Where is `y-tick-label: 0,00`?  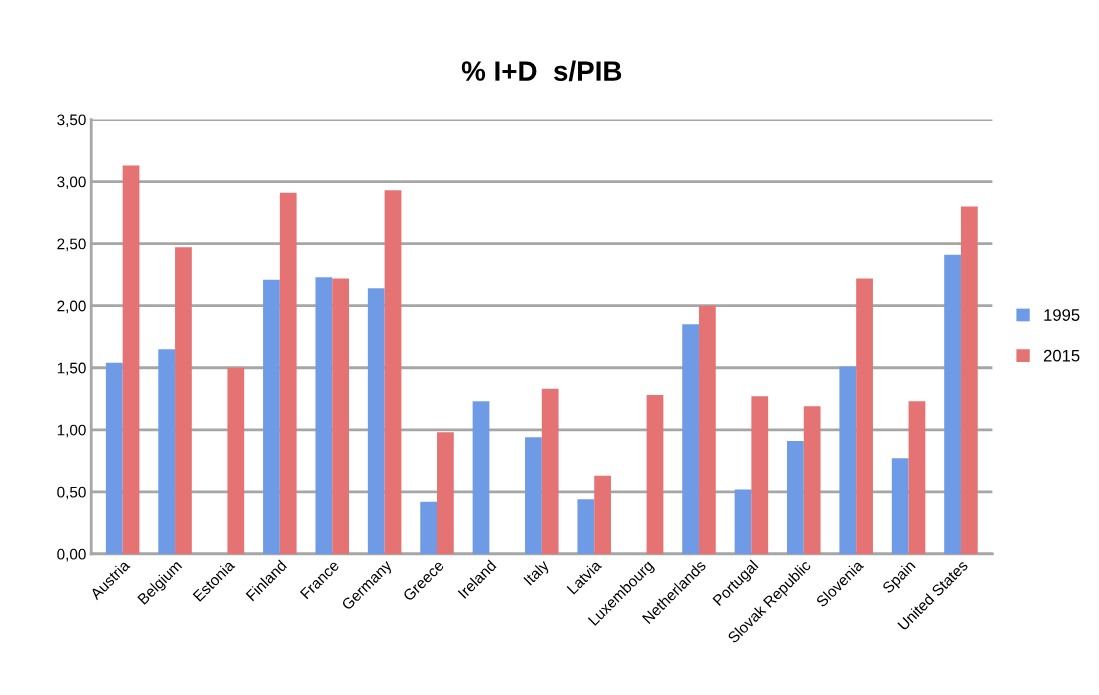 y-tick-label: 0,00 is located at coordinates (71, 555).